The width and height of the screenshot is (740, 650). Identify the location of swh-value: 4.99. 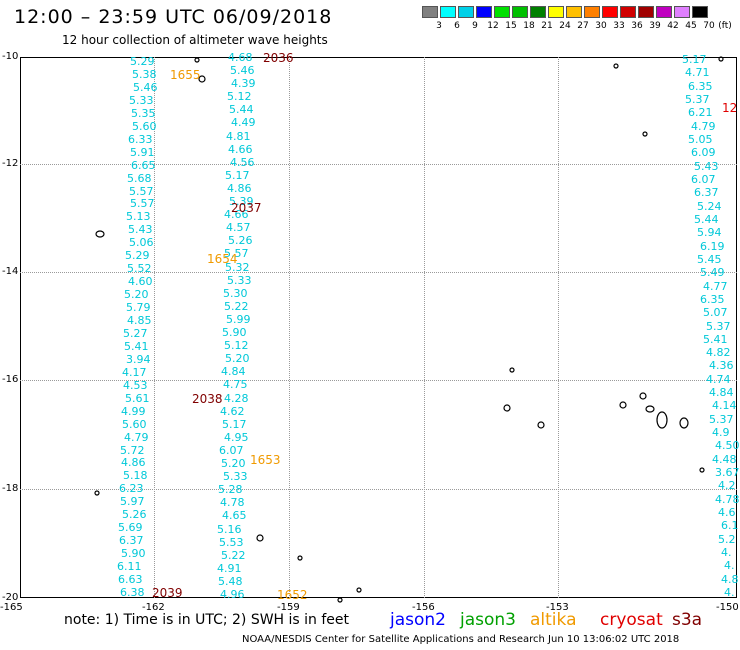
(133, 411).